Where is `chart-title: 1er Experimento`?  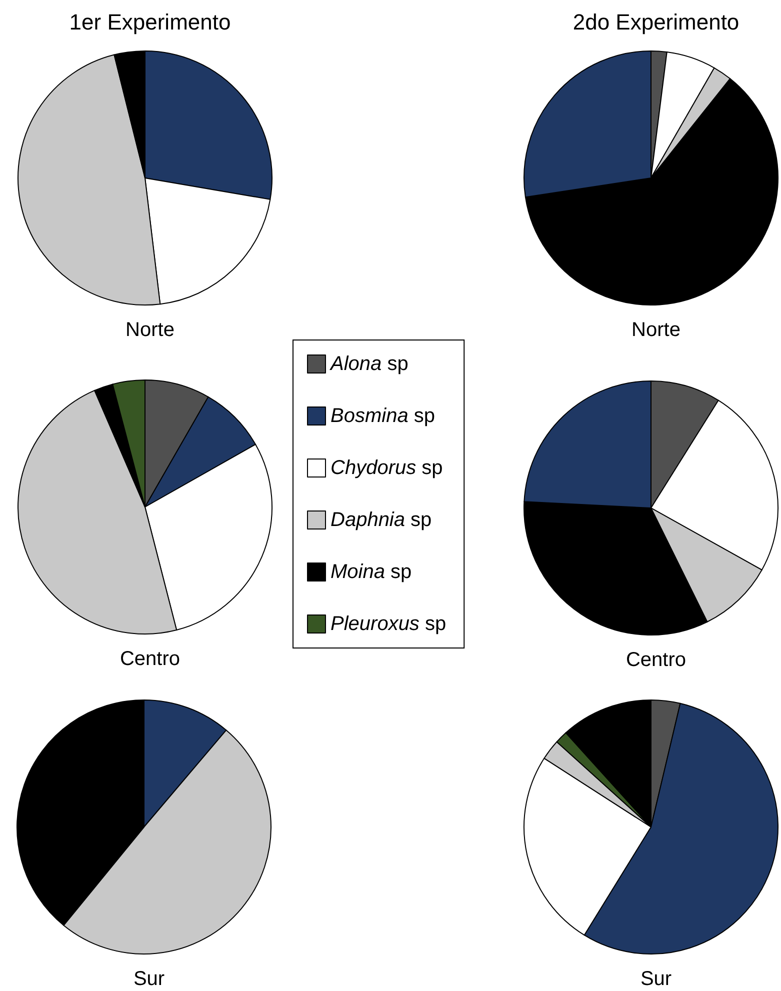 chart-title: 1er Experimento is located at coordinates (150, 22).